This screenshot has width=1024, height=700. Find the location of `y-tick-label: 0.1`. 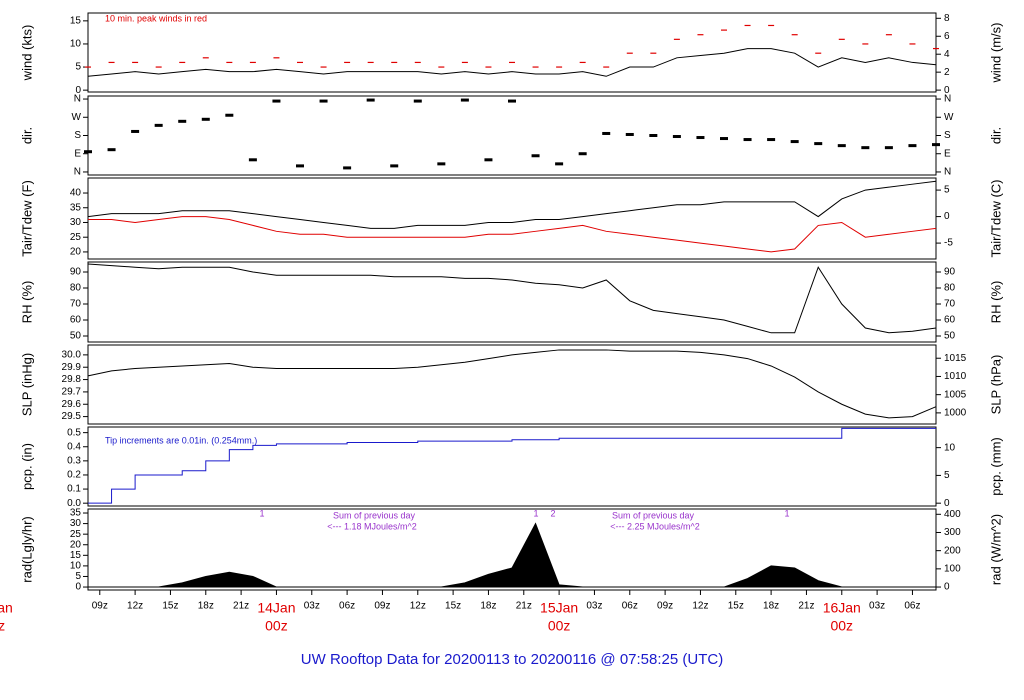

y-tick-label: 0.1 is located at coordinates (74, 489).